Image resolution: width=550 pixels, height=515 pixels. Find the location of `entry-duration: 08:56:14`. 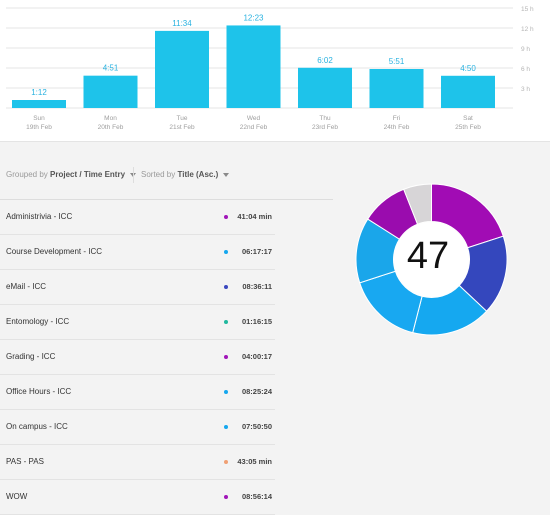

entry-duration: 08:56:14 is located at coordinates (256, 496).